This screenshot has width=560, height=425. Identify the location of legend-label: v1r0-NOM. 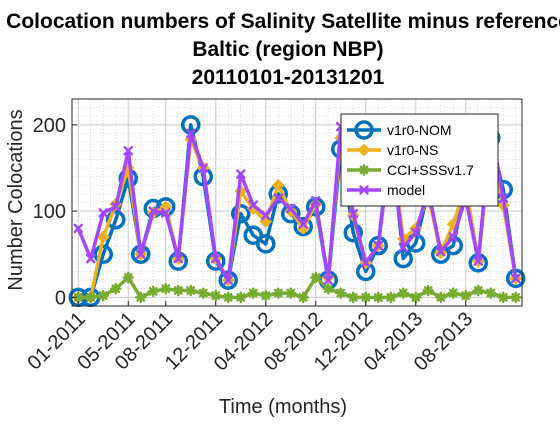
(419, 130).